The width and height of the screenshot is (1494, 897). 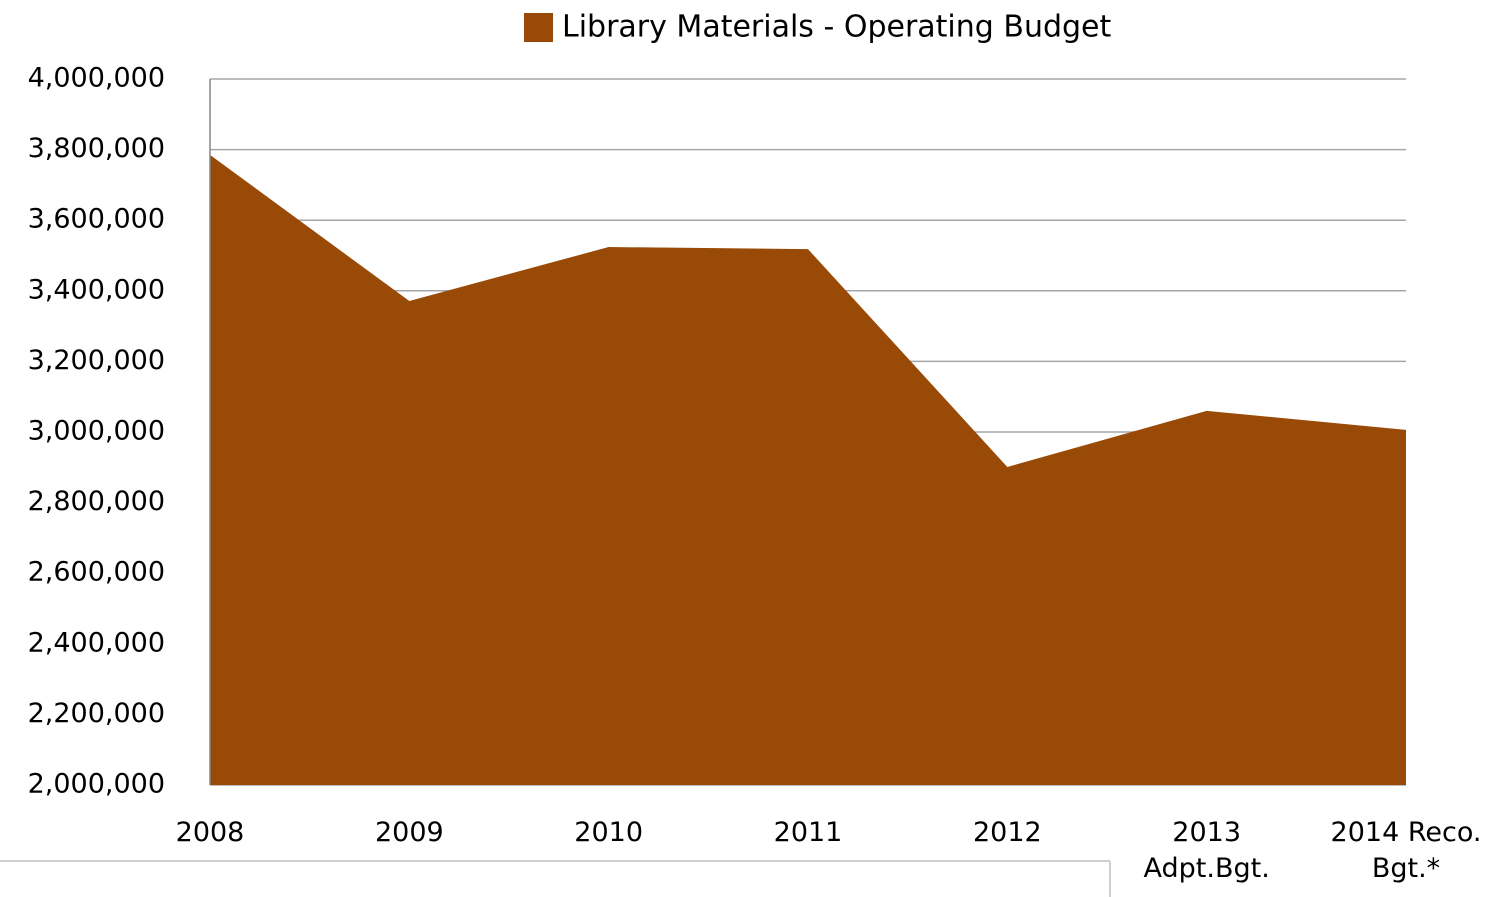 What do you see at coordinates (96, 360) in the screenshot?
I see `y-tick-label: 3,200,000` at bounding box center [96, 360].